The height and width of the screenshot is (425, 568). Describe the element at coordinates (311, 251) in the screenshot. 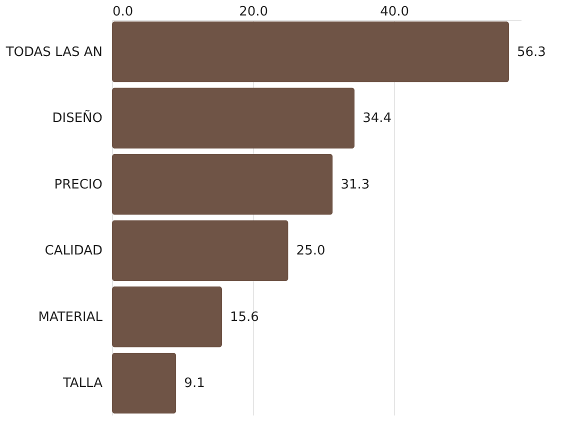

I see `data-label: 25.0` at that location.